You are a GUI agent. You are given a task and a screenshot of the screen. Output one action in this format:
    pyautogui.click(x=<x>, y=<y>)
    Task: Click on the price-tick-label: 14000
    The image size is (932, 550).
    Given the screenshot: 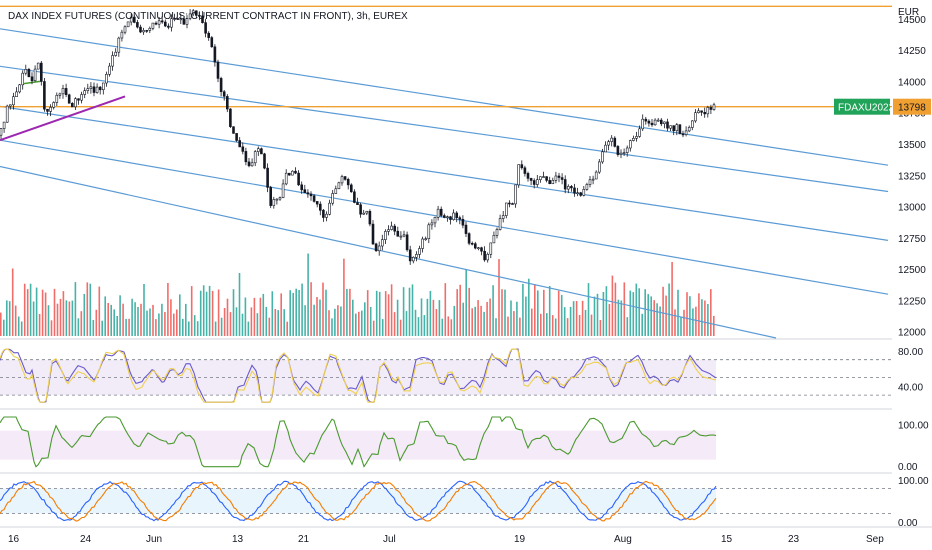 What is the action you would take?
    pyautogui.click(x=912, y=82)
    